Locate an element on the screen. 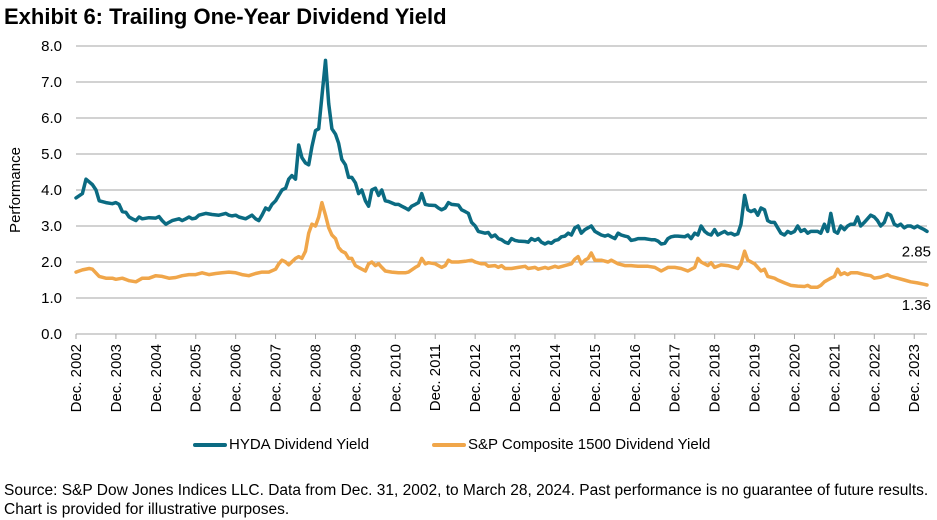  legend-swatch-sp1500 is located at coordinates (449, 444).